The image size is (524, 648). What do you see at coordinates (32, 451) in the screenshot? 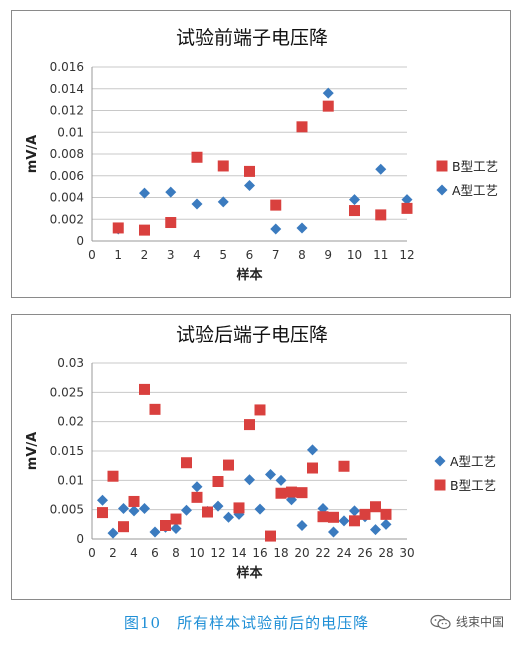
I see `y-axis-label: mV/A` at bounding box center [32, 451].